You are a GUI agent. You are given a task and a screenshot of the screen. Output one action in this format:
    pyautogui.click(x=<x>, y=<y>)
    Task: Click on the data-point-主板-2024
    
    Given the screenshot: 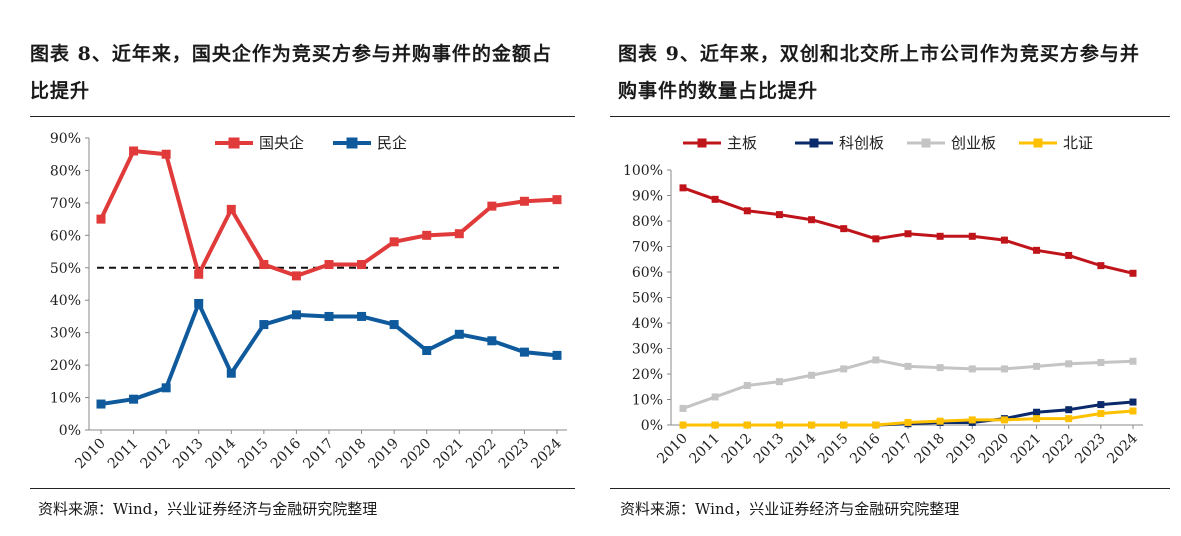 What is the action you would take?
    pyautogui.click(x=1133, y=273)
    